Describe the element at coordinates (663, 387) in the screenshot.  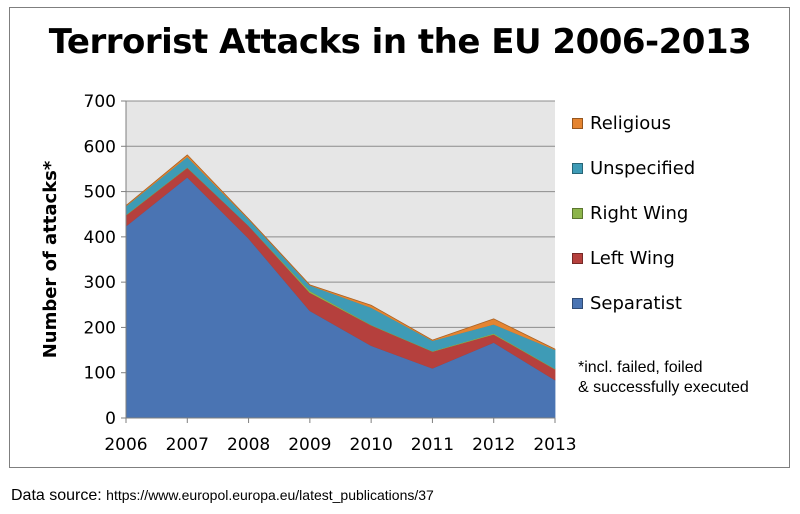
I see `footnote-line-2: & successfully executed` at that location.